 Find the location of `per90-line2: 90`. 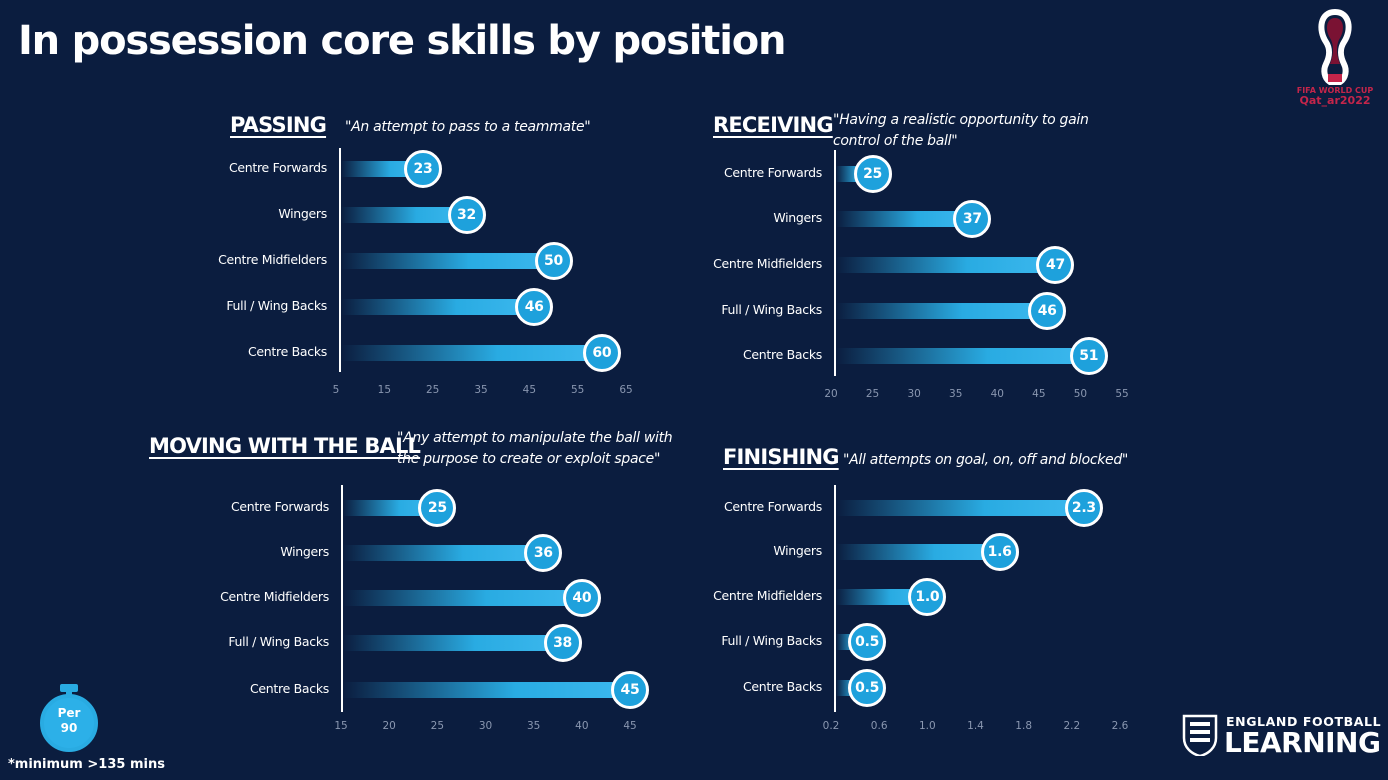

per90-line2: 90 is located at coordinates (69, 728).